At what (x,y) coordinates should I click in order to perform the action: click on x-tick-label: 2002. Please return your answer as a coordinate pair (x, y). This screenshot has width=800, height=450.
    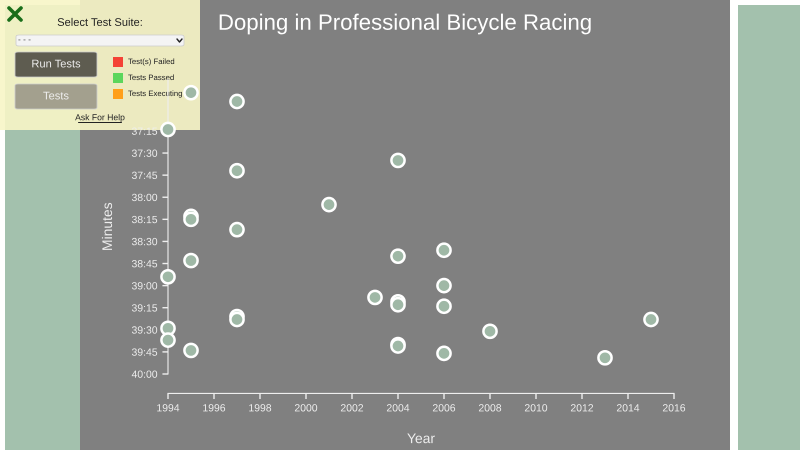
    Looking at the image, I should click on (352, 408).